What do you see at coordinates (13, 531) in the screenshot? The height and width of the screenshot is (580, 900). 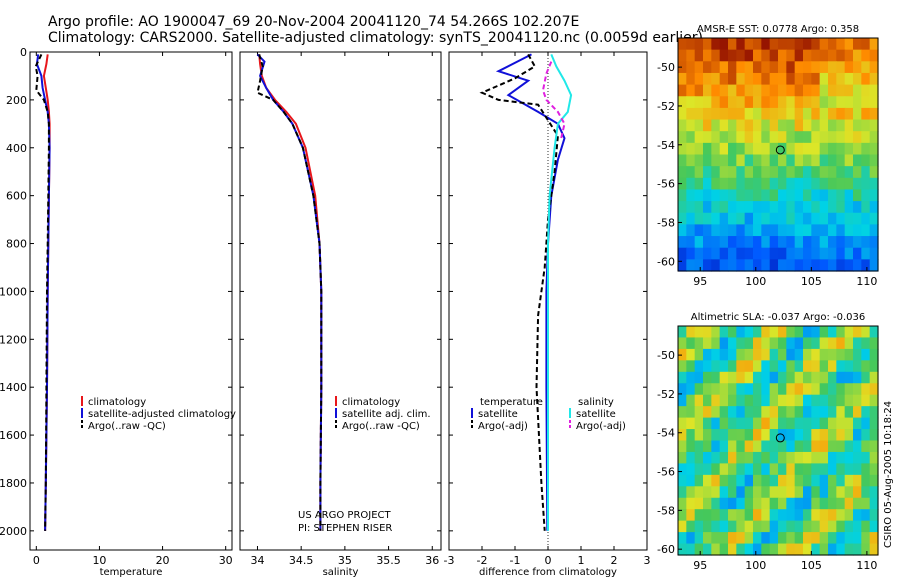 I see `y-tick-label: 2000` at bounding box center [13, 531].